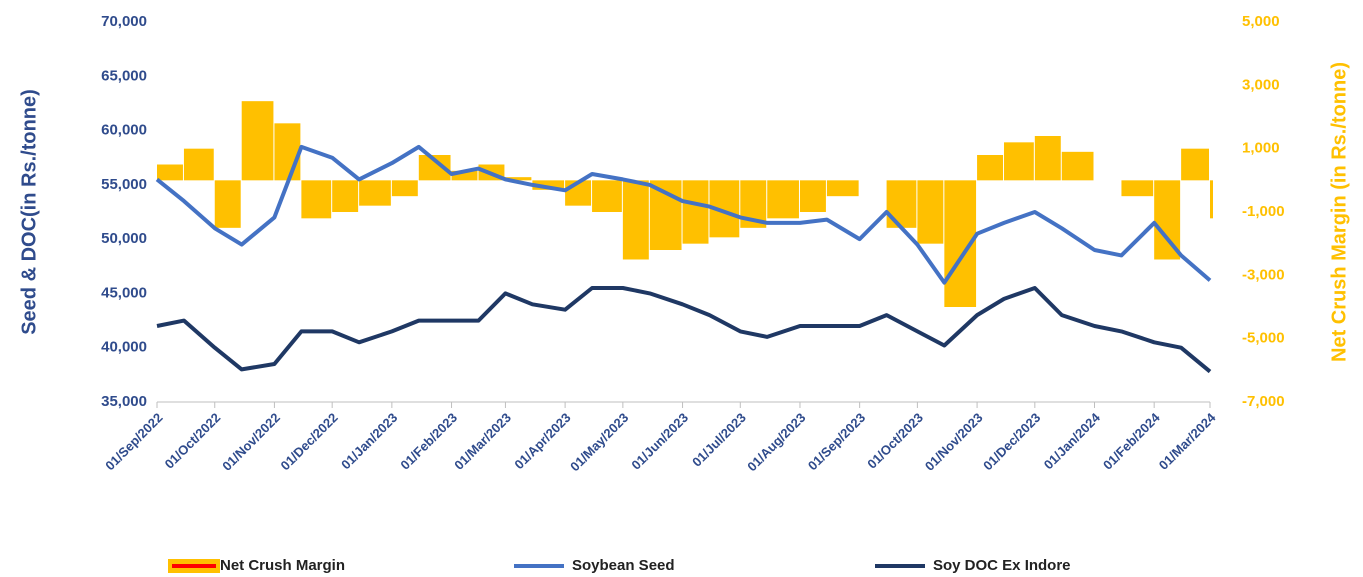 The image size is (1363, 577). Describe the element at coordinates (1263, 274) in the screenshot. I see `y2-tick-label: -3,000` at that location.